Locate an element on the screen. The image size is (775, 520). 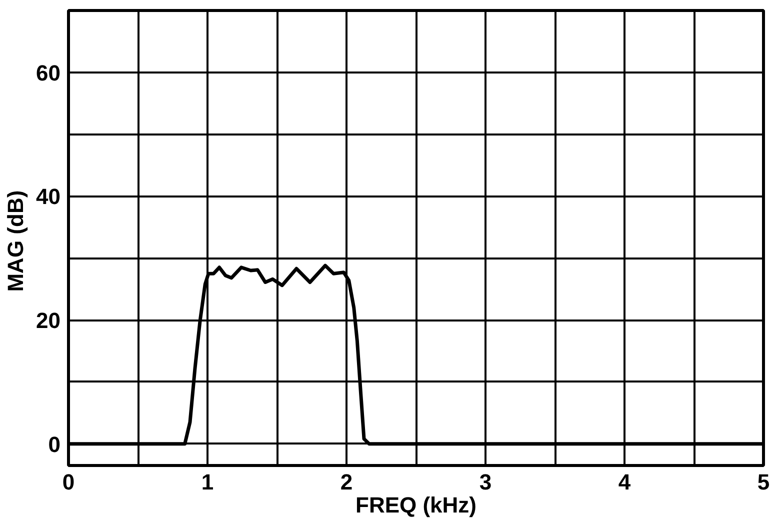
x-tick-label: 5 is located at coordinates (763, 482).